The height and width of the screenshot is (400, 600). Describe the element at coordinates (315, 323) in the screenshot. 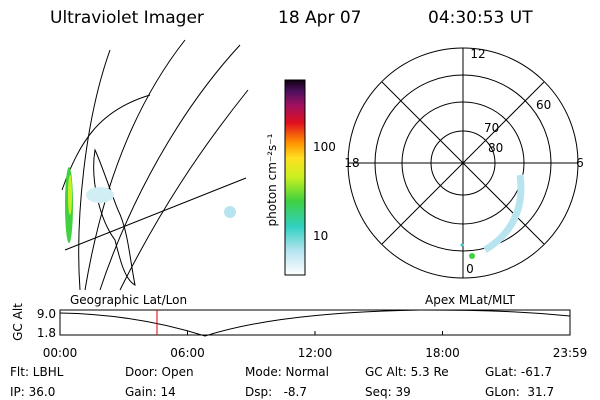

I see `altitude-curve` at that location.